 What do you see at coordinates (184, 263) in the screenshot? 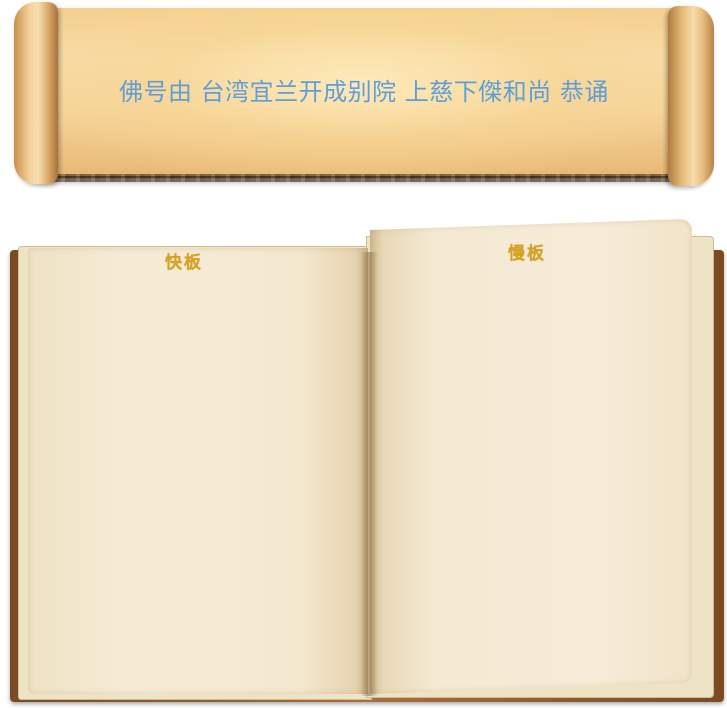
I see `left-page-label: 快板` at bounding box center [184, 263].